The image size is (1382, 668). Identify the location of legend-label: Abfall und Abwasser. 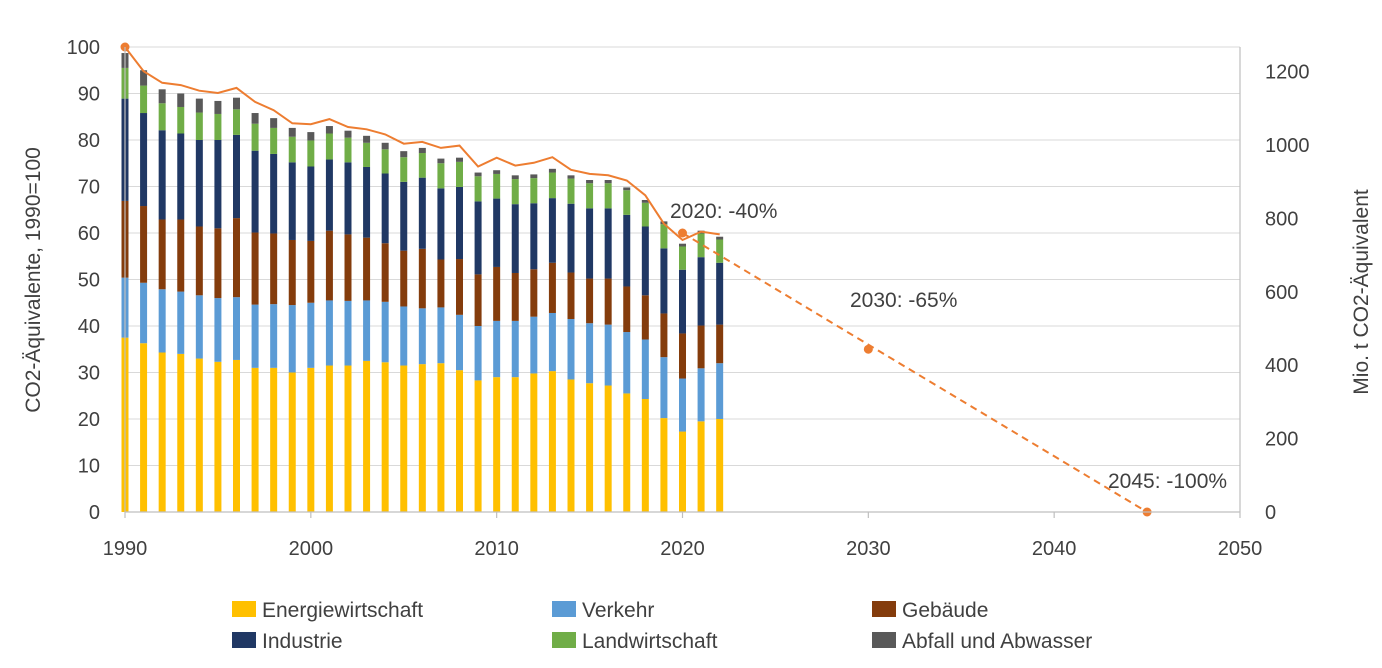
(997, 641).